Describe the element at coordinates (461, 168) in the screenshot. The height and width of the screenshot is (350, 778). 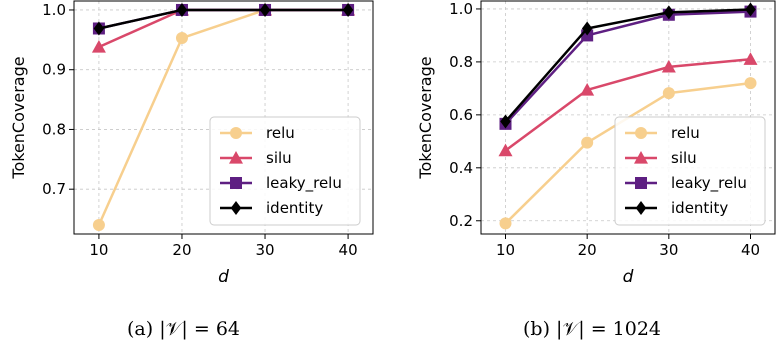
I see `y-tick-label: 0.4` at that location.